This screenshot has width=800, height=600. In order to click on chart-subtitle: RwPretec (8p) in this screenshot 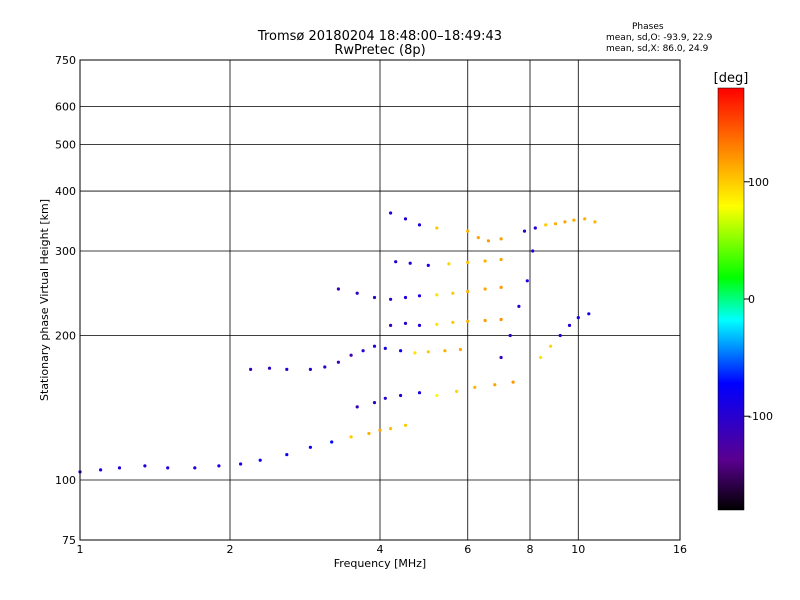, I will do `click(380, 50)`.